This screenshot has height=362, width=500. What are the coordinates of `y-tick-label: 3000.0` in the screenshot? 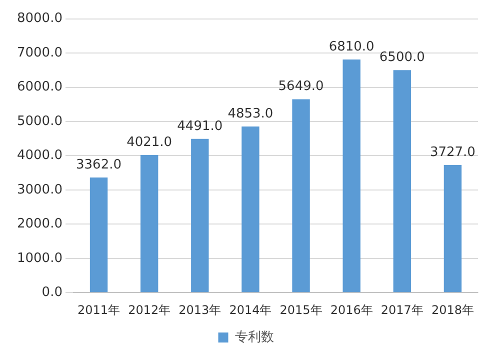 It's located at (39, 190).